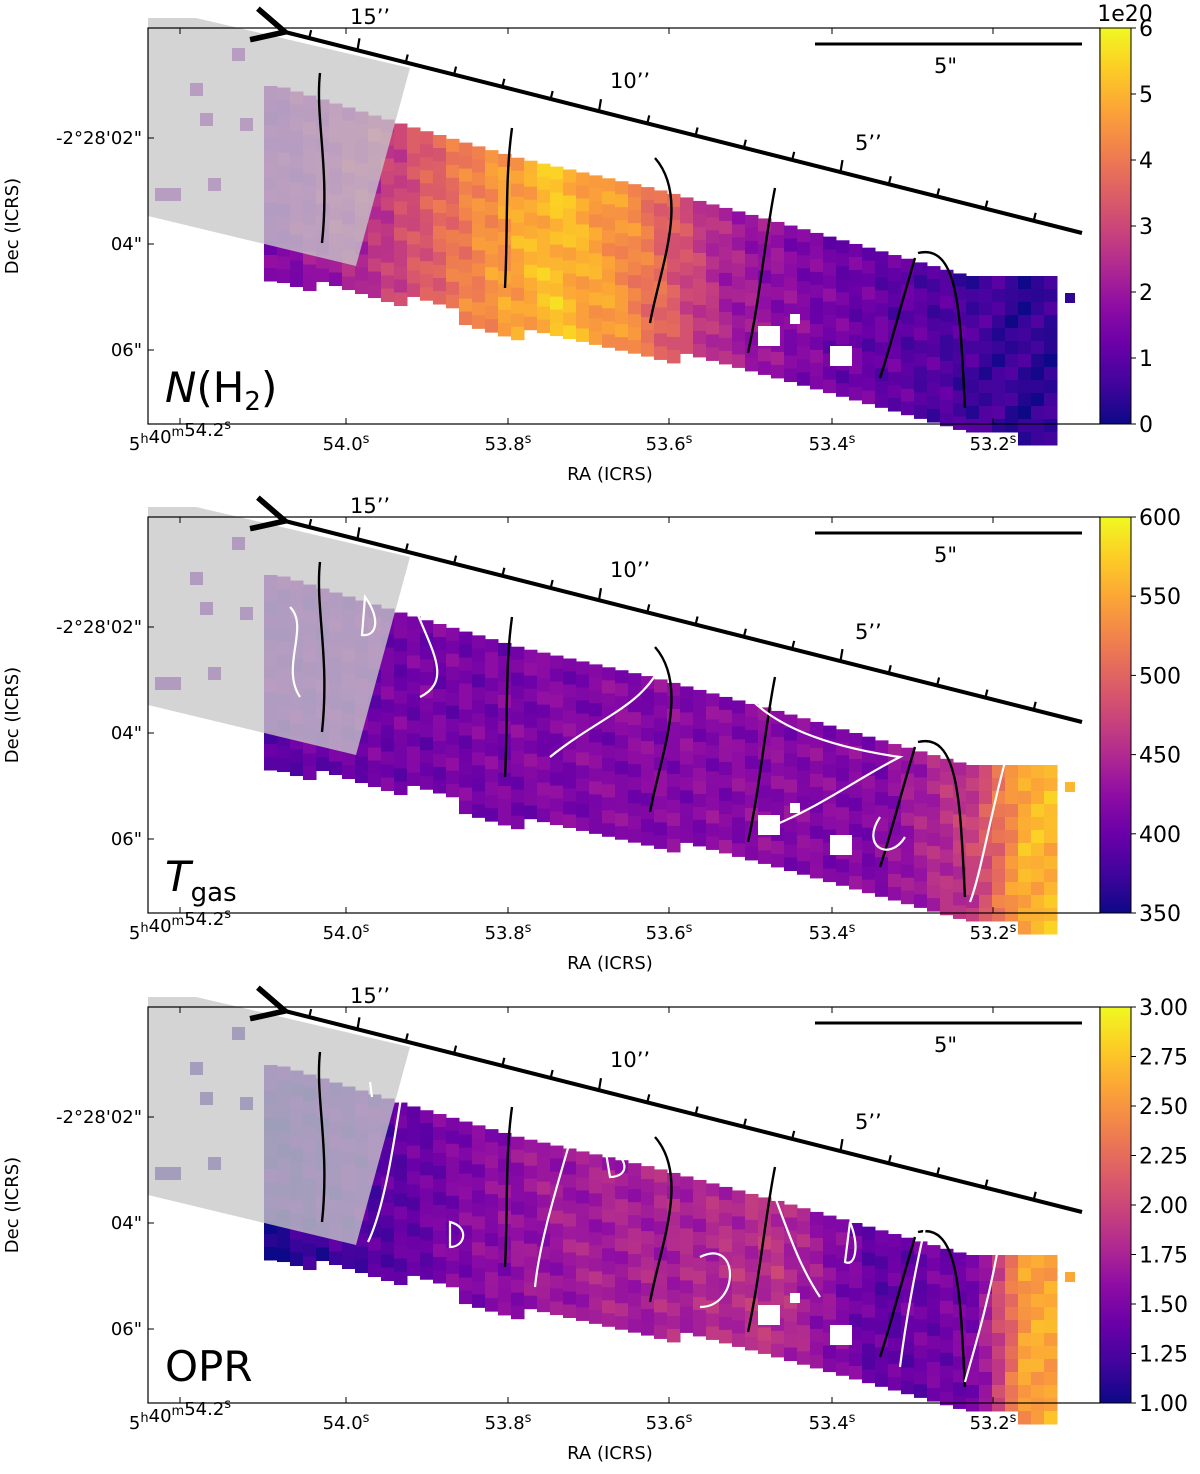  What do you see at coordinates (1160, 756) in the screenshot?
I see `colorbar-tick-label: 450` at bounding box center [1160, 756].